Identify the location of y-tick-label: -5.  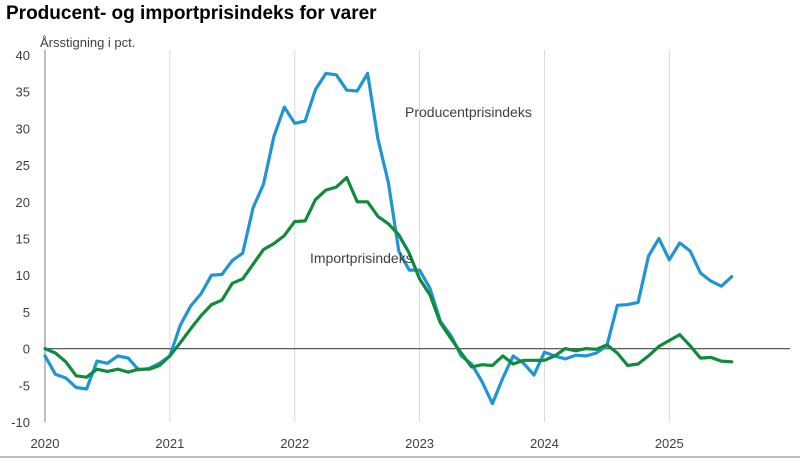
(24, 385).